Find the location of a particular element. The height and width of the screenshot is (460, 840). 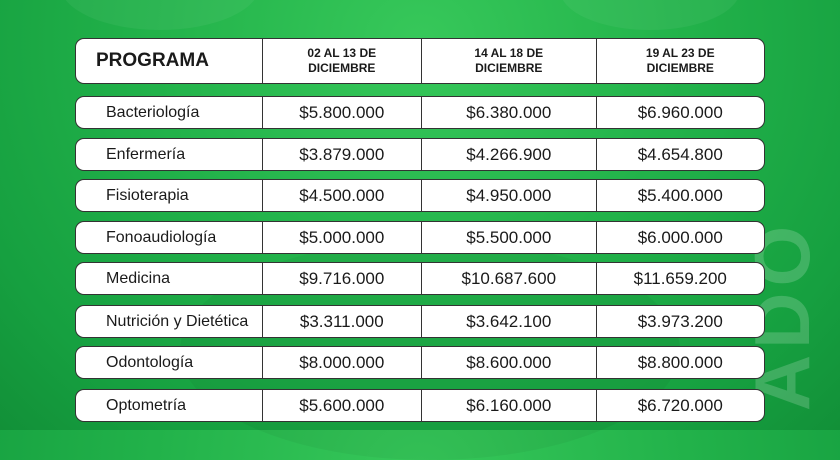

price-period-3: $3.973.200 is located at coordinates (679, 321).